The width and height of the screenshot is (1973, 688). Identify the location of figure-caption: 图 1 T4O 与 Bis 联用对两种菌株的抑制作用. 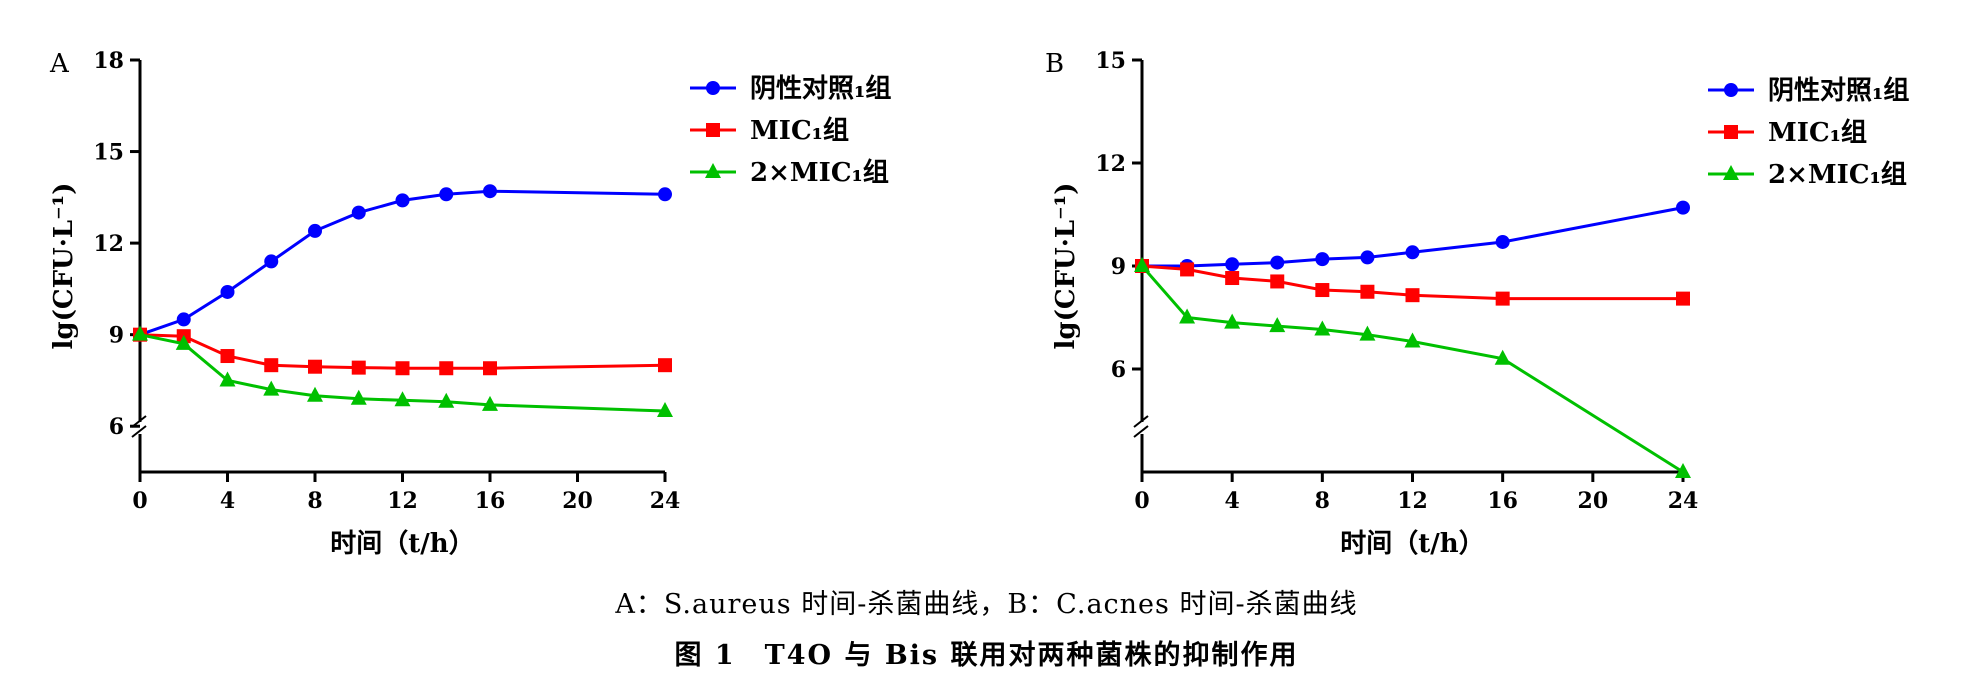
(986, 655).